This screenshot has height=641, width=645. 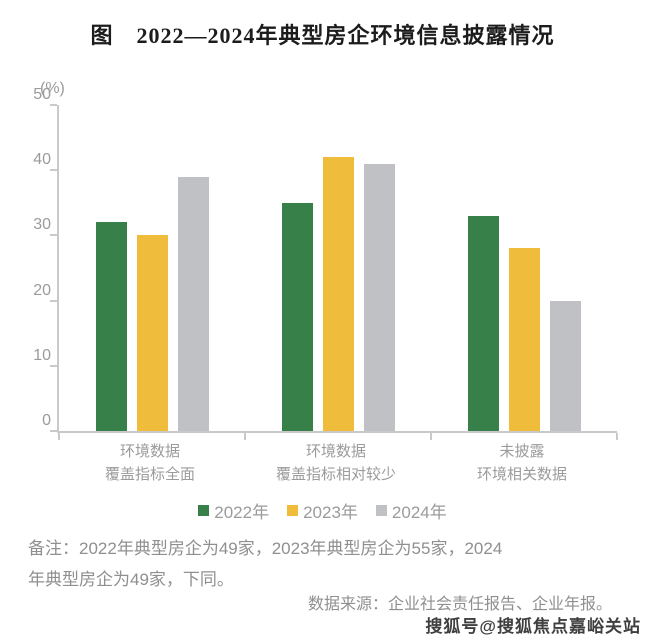 I want to click on category-label: 环境数据覆盖指标相对较少, so click(x=336, y=463).